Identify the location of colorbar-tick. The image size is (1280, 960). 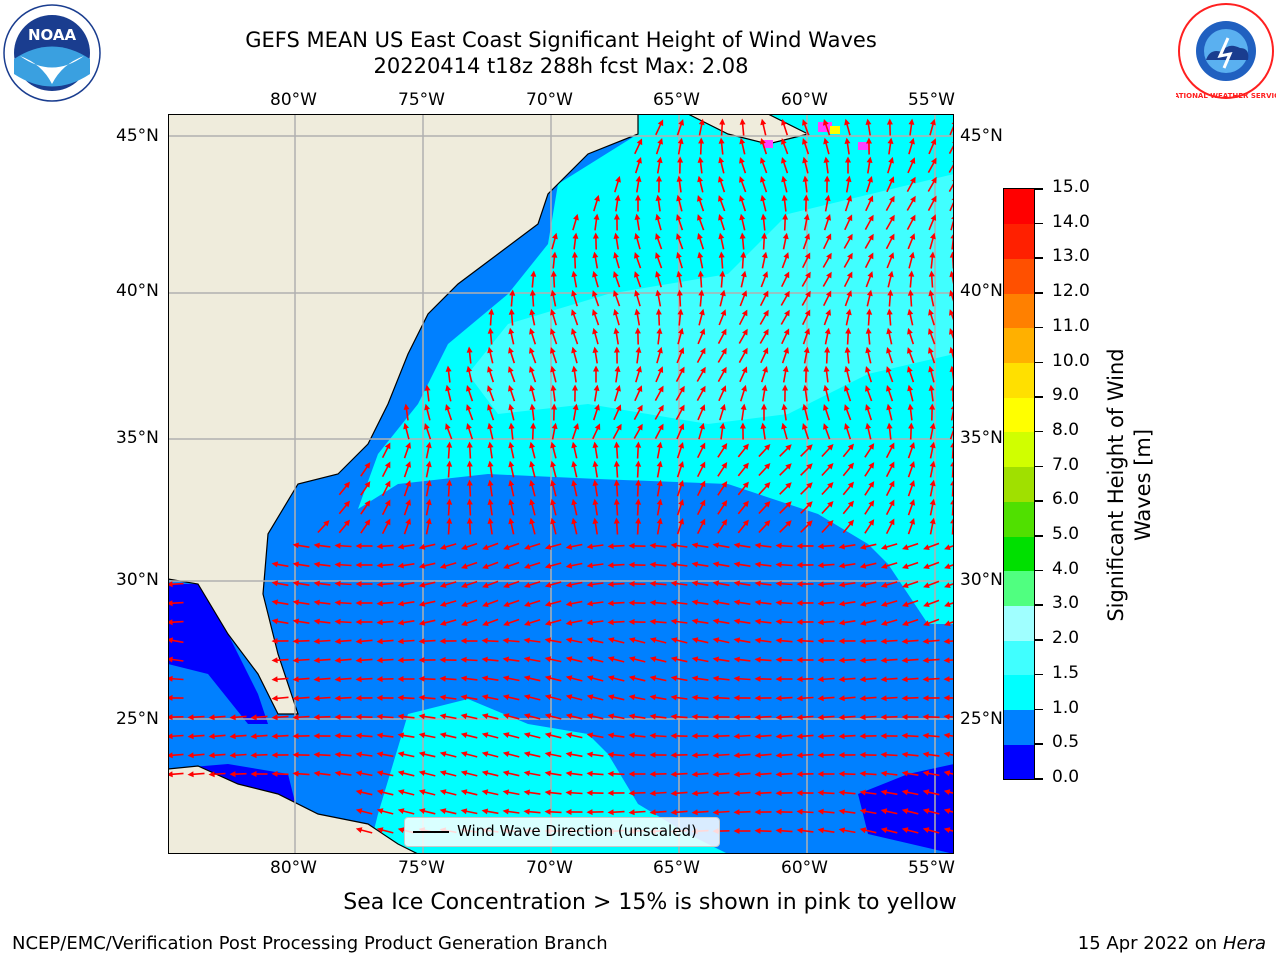
(1039, 536).